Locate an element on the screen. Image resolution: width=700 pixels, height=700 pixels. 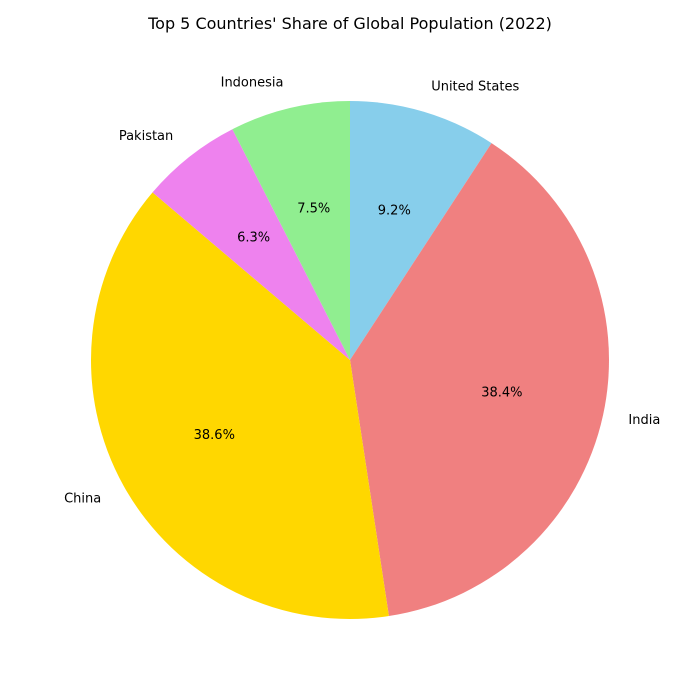
slice-label-india: India is located at coordinates (644, 420).